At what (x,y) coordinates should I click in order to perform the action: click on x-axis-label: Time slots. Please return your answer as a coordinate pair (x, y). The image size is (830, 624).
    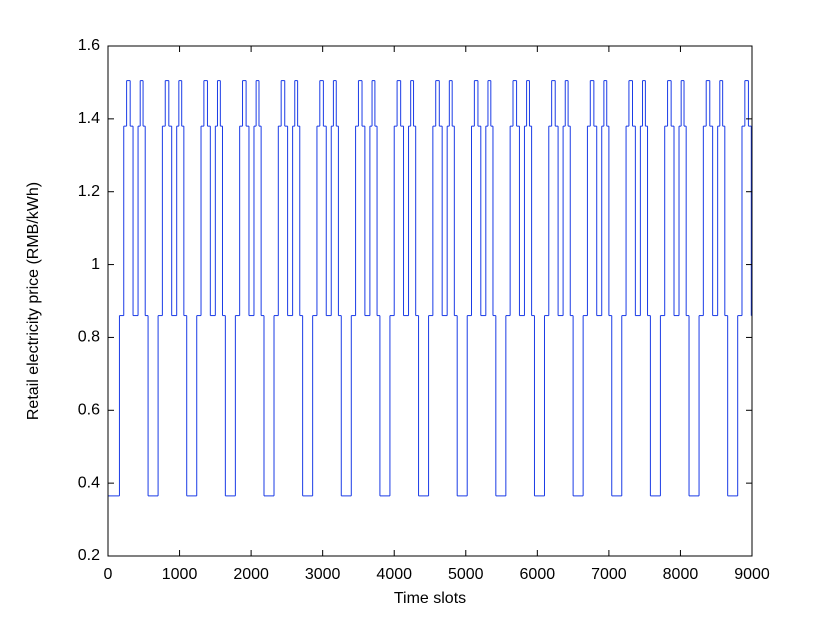
    Looking at the image, I should click on (430, 598).